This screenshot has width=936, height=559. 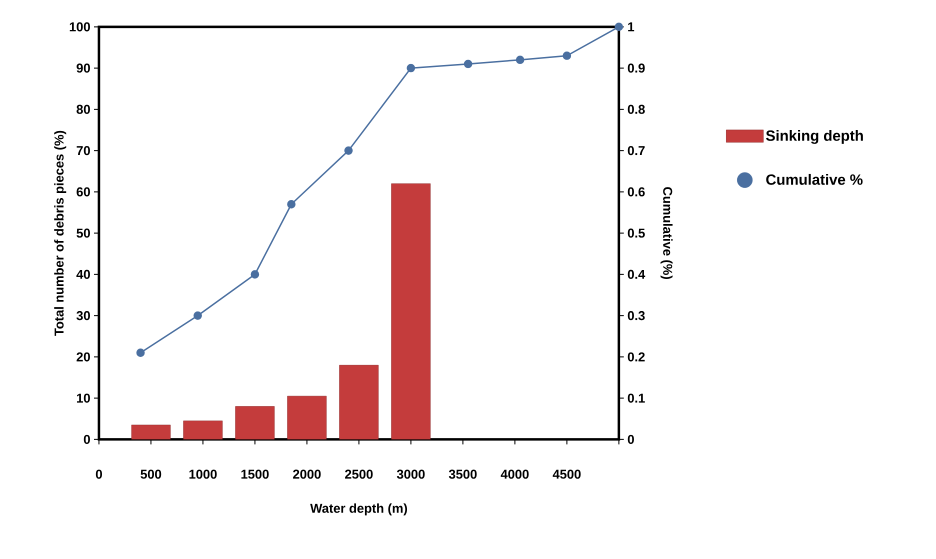 I want to click on y2-tick-label: 0.8, so click(x=636, y=109).